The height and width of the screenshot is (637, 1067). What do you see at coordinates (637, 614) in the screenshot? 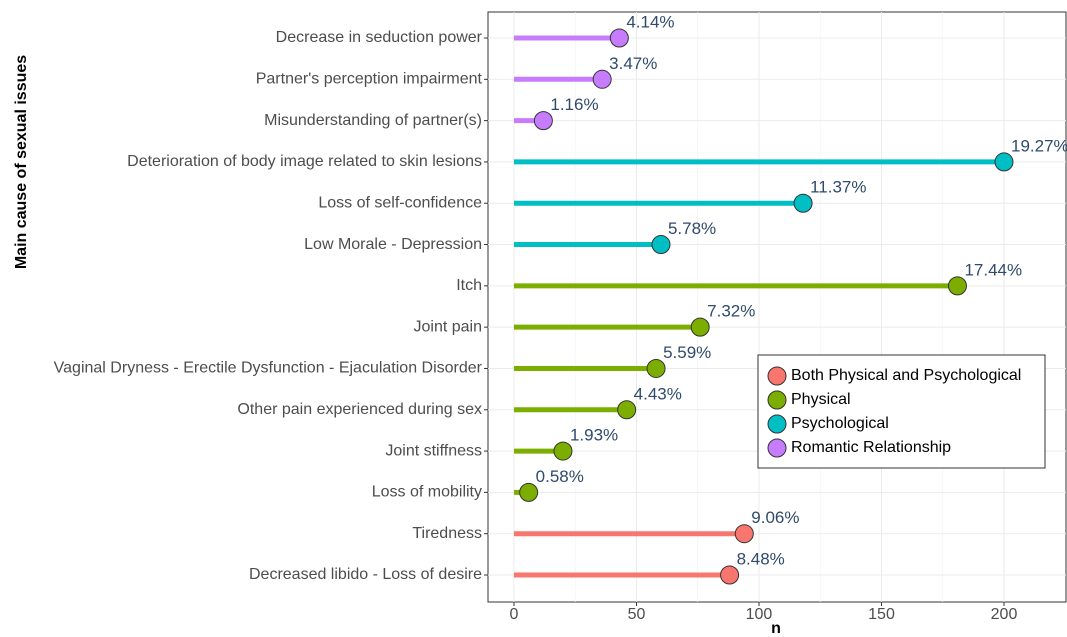
I see `x-tick-label: 50` at bounding box center [637, 614].